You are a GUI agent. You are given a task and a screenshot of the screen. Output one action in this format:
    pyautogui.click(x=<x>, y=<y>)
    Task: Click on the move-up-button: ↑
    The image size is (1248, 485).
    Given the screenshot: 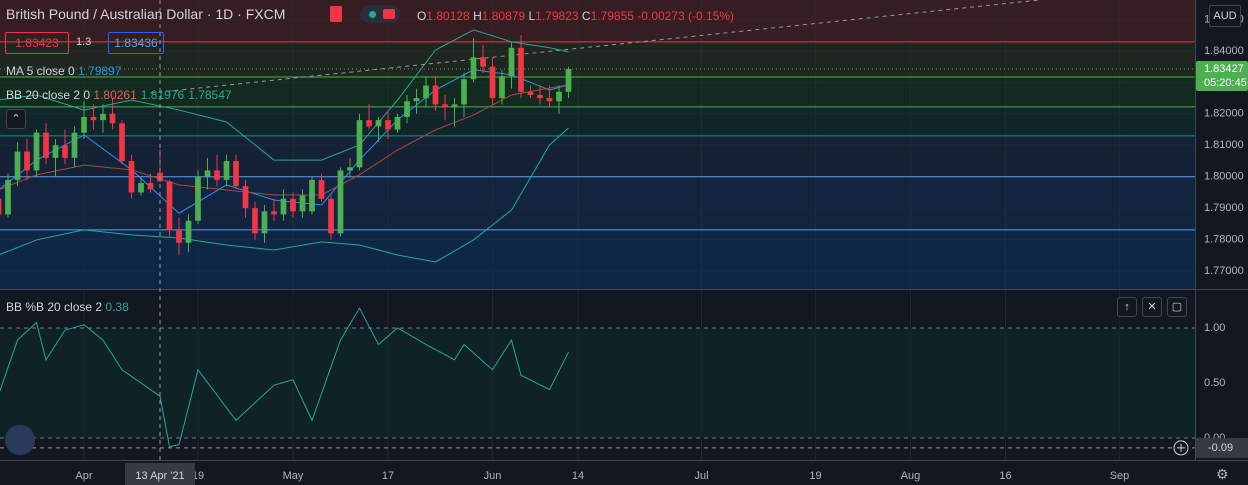 What is the action you would take?
    pyautogui.click(x=1127, y=307)
    